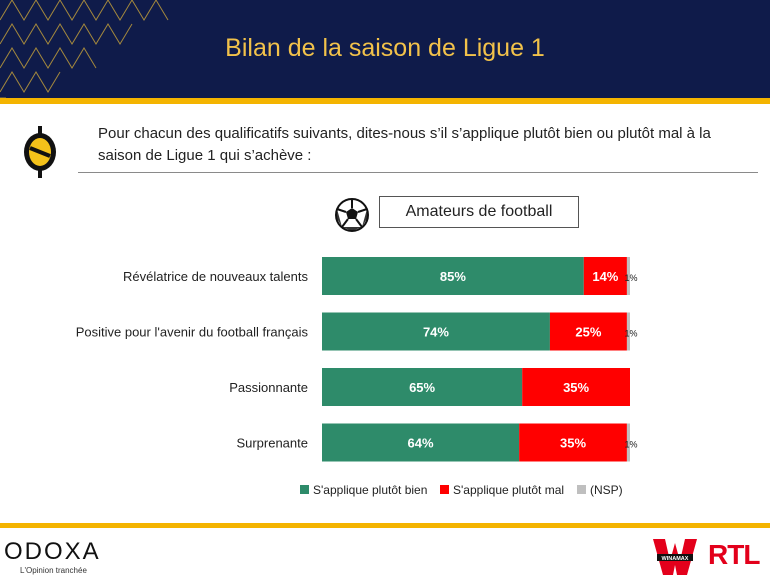 The height and width of the screenshot is (579, 770). What do you see at coordinates (479, 212) in the screenshot?
I see `audience-label: Amateurs de football` at bounding box center [479, 212].